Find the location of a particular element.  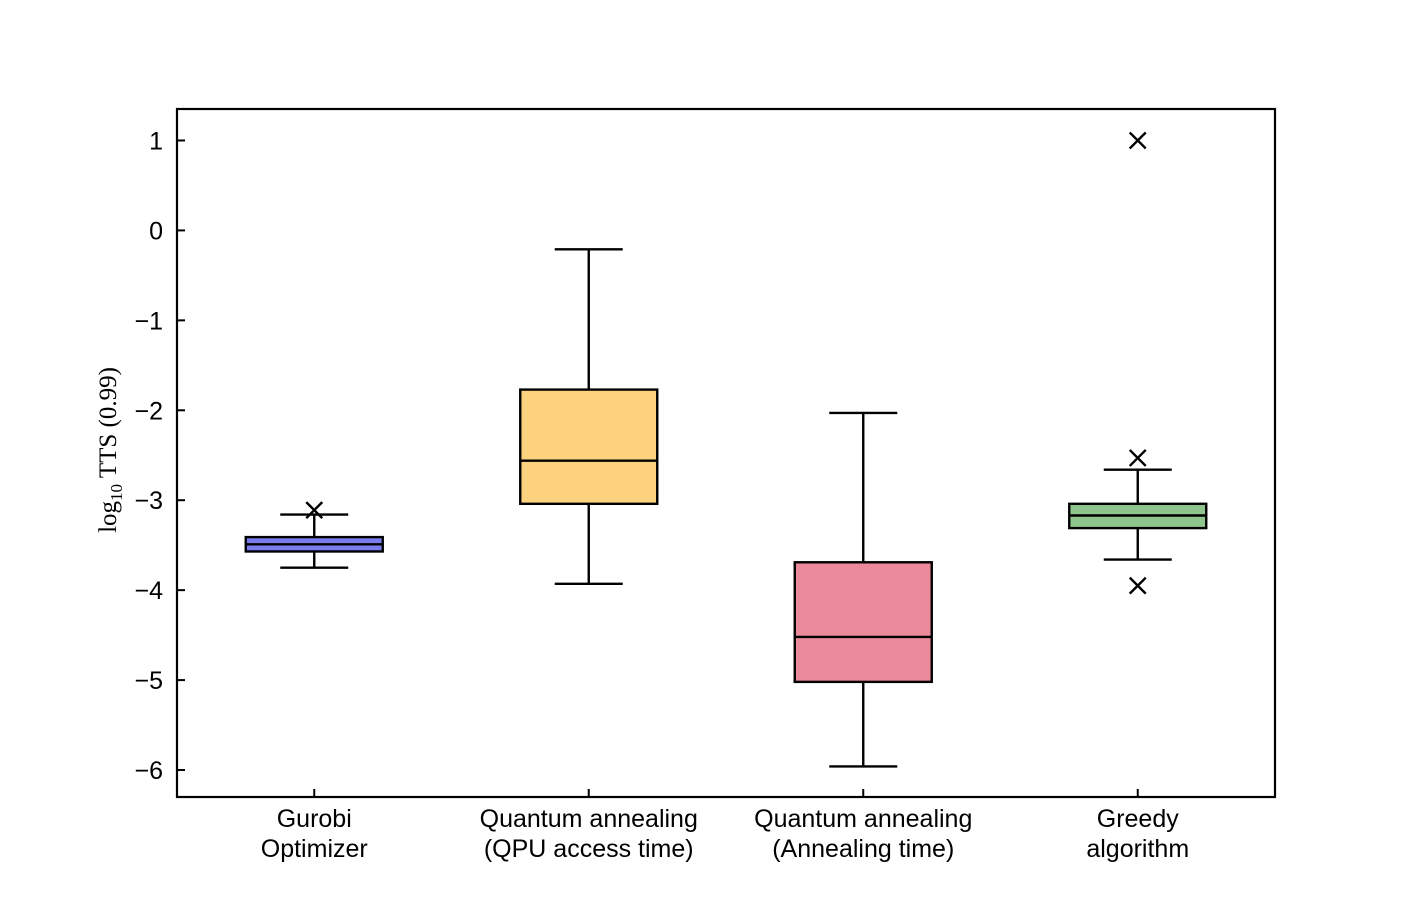

y-tick-label: −1 is located at coordinates (148, 321).